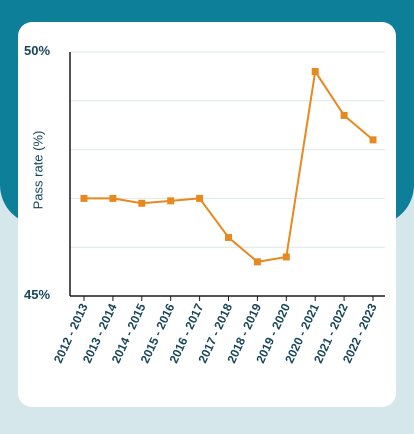 The width and height of the screenshot is (414, 434). What do you see at coordinates (37, 294) in the screenshot?
I see `y-tick-min: 45%` at bounding box center [37, 294].